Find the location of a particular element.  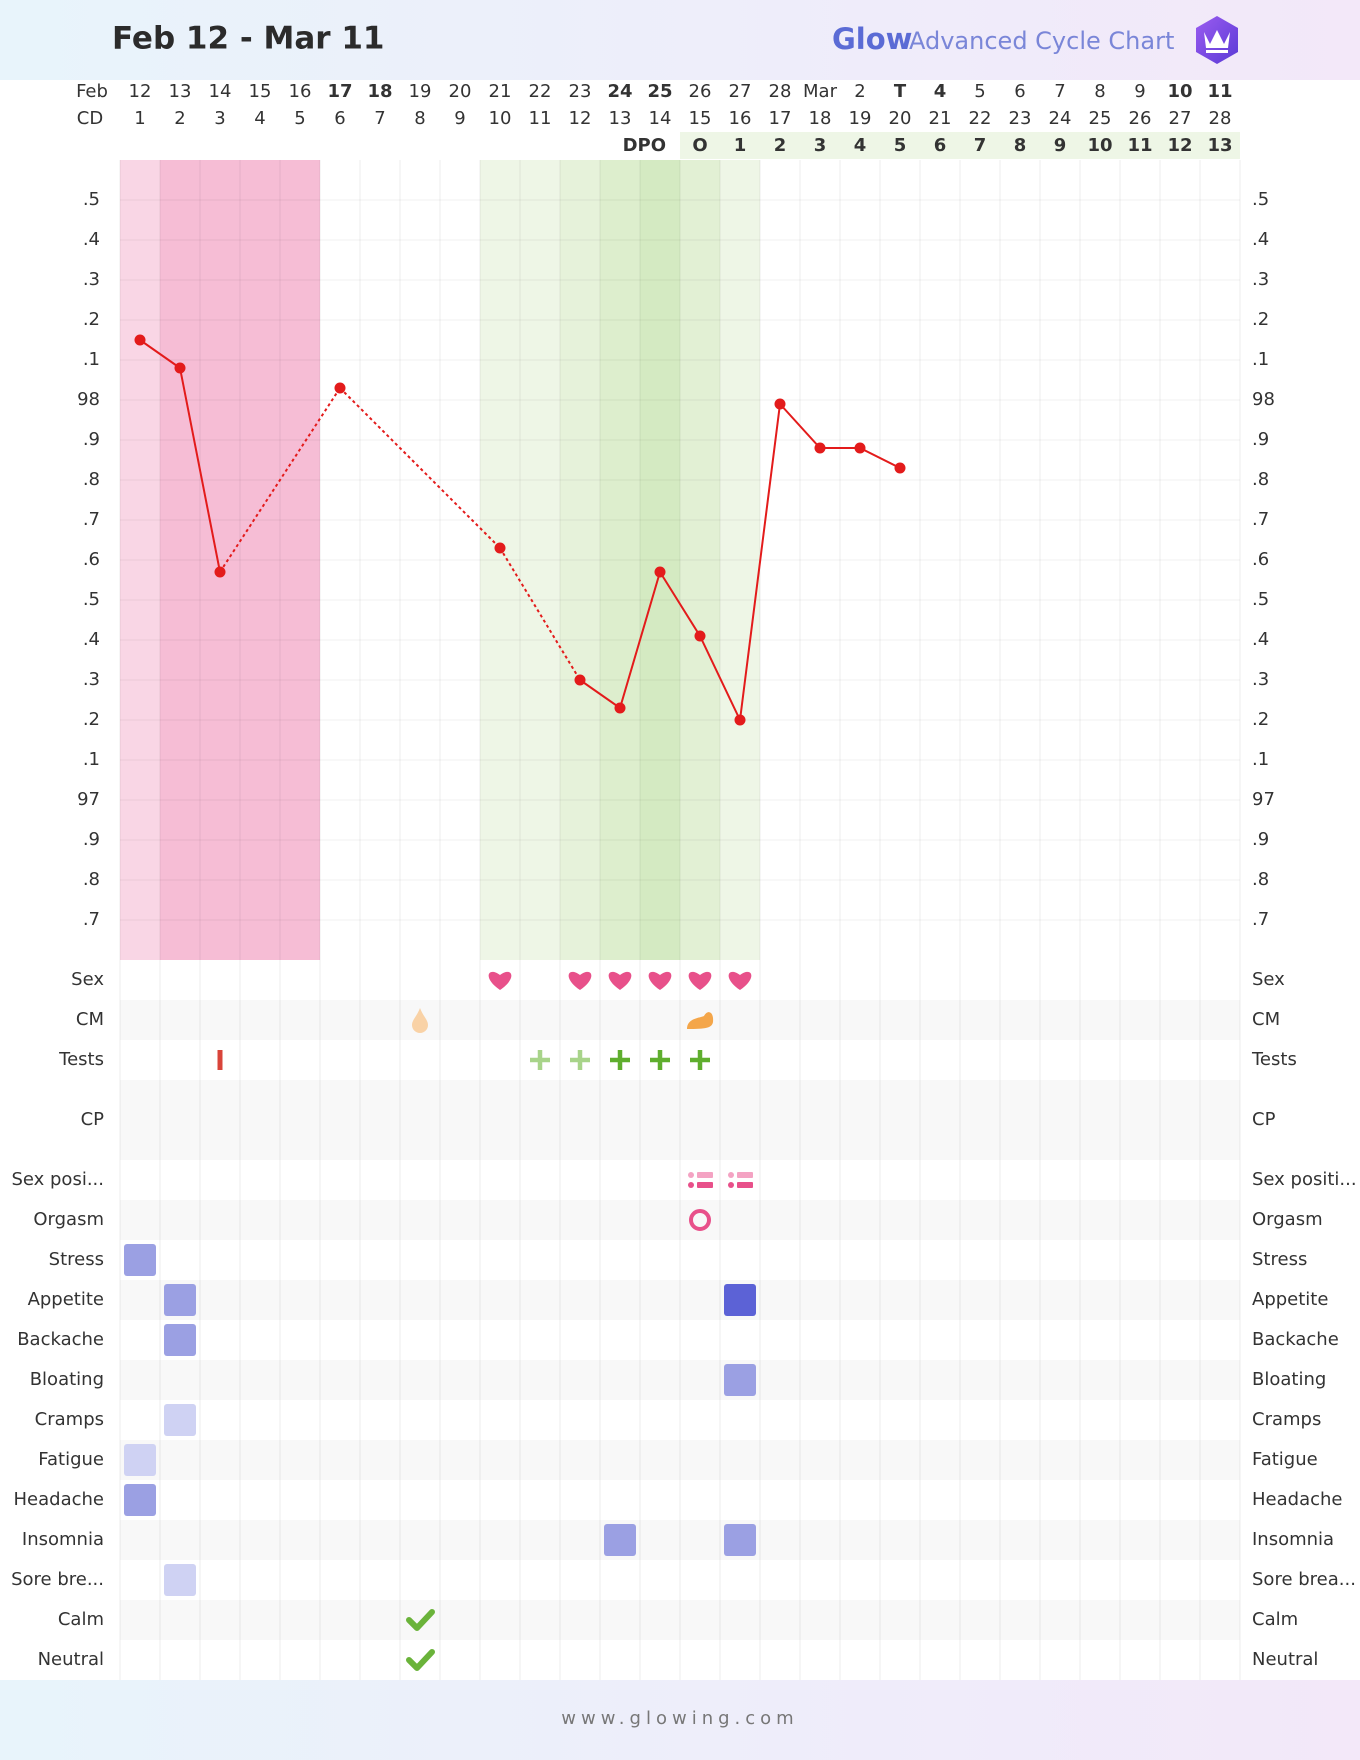

cd-label: 1 is located at coordinates (139, 118).